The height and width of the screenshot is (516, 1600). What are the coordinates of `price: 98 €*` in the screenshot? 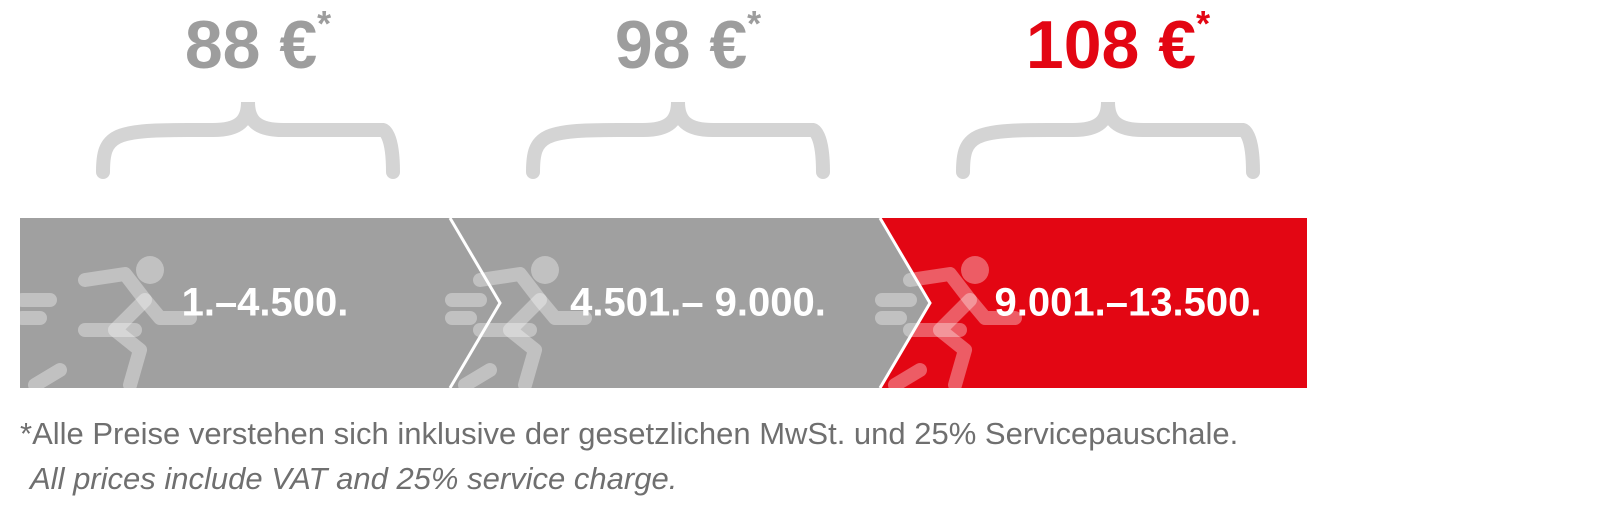 It's located at (688, 43).